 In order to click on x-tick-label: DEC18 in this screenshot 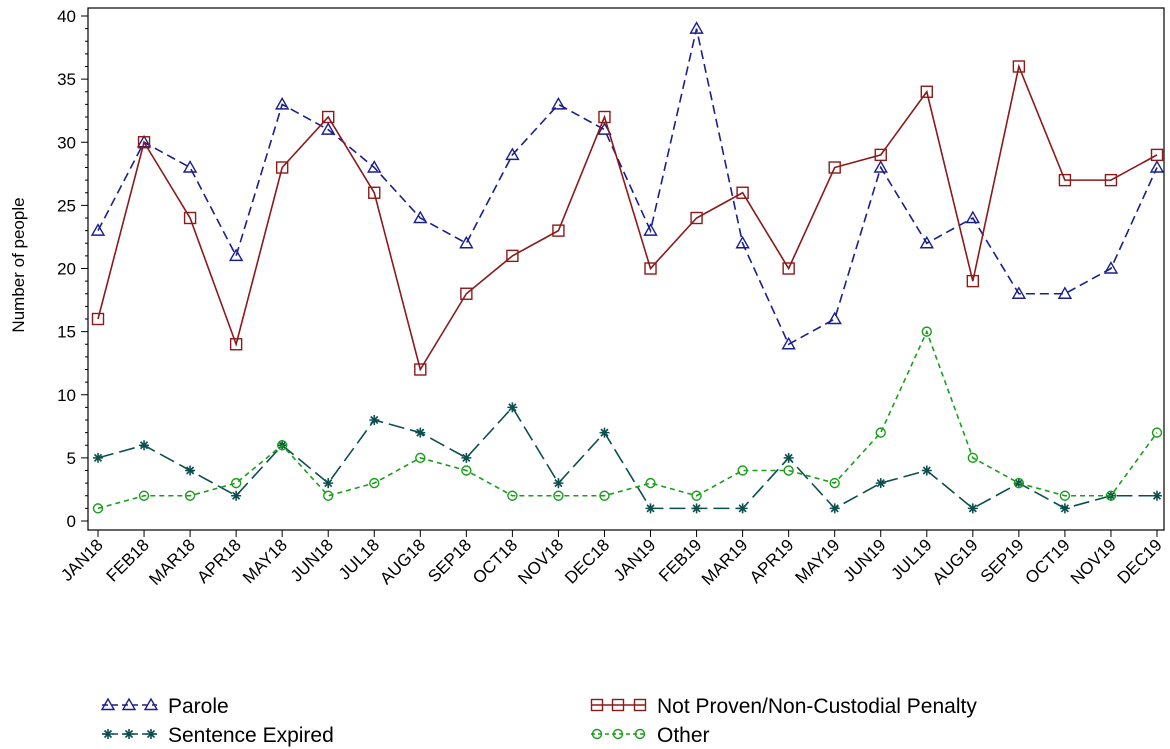, I will do `click(587, 561)`.